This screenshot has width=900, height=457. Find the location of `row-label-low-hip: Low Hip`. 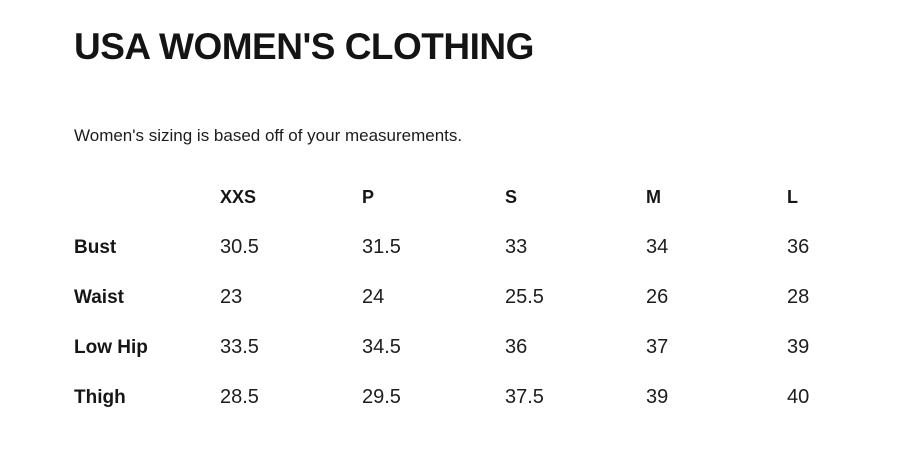

row-label-low-hip: Low Hip is located at coordinates (111, 347).